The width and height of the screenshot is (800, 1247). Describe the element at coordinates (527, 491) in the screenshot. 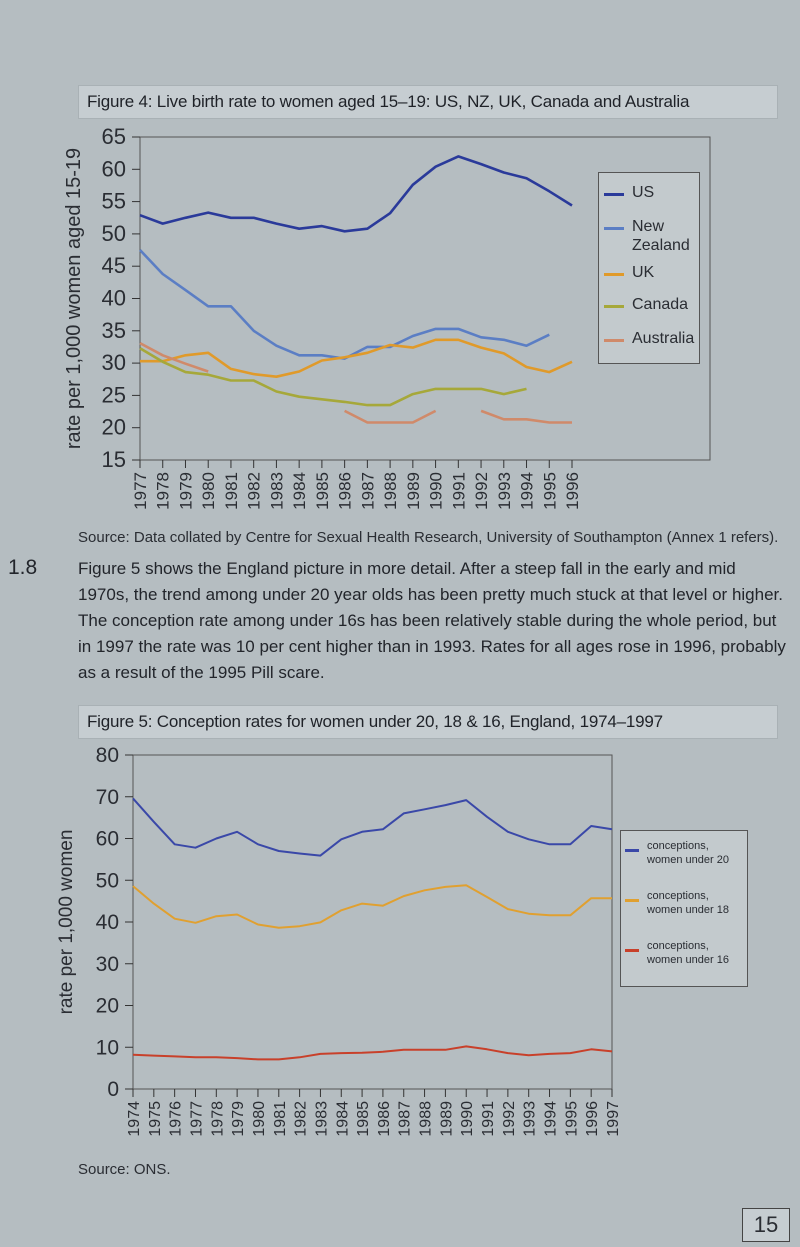

I see `x-tick-label: 1994` at that location.